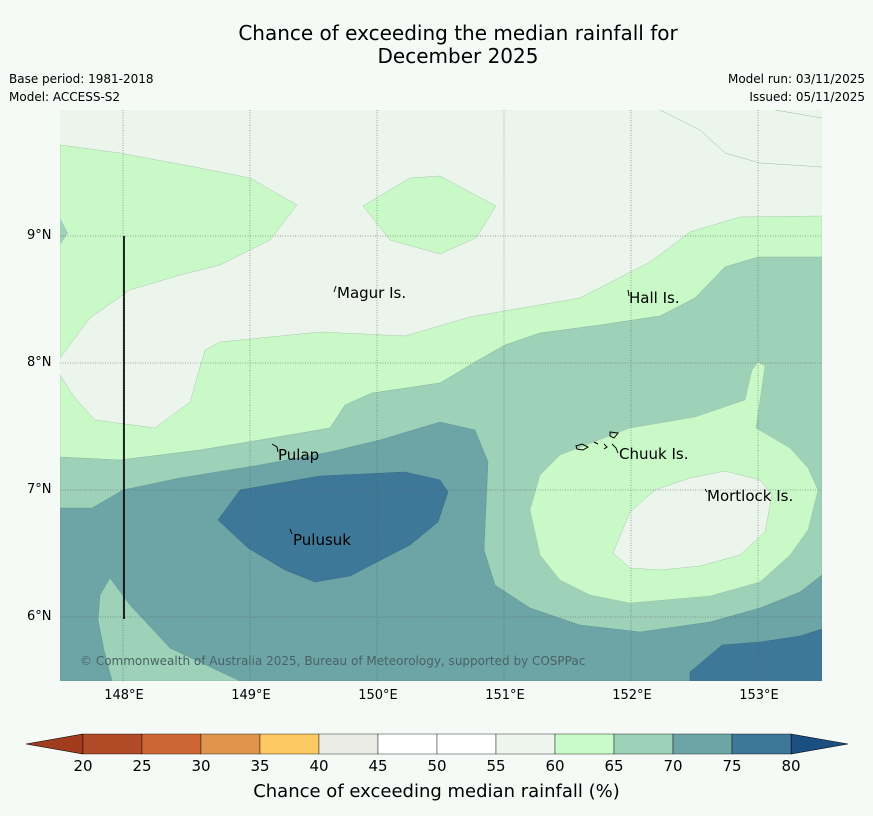 Image resolution: width=873 pixels, height=816 pixels. Describe the element at coordinates (654, 298) in the screenshot. I see `place-hall: Hall Is.` at that location.